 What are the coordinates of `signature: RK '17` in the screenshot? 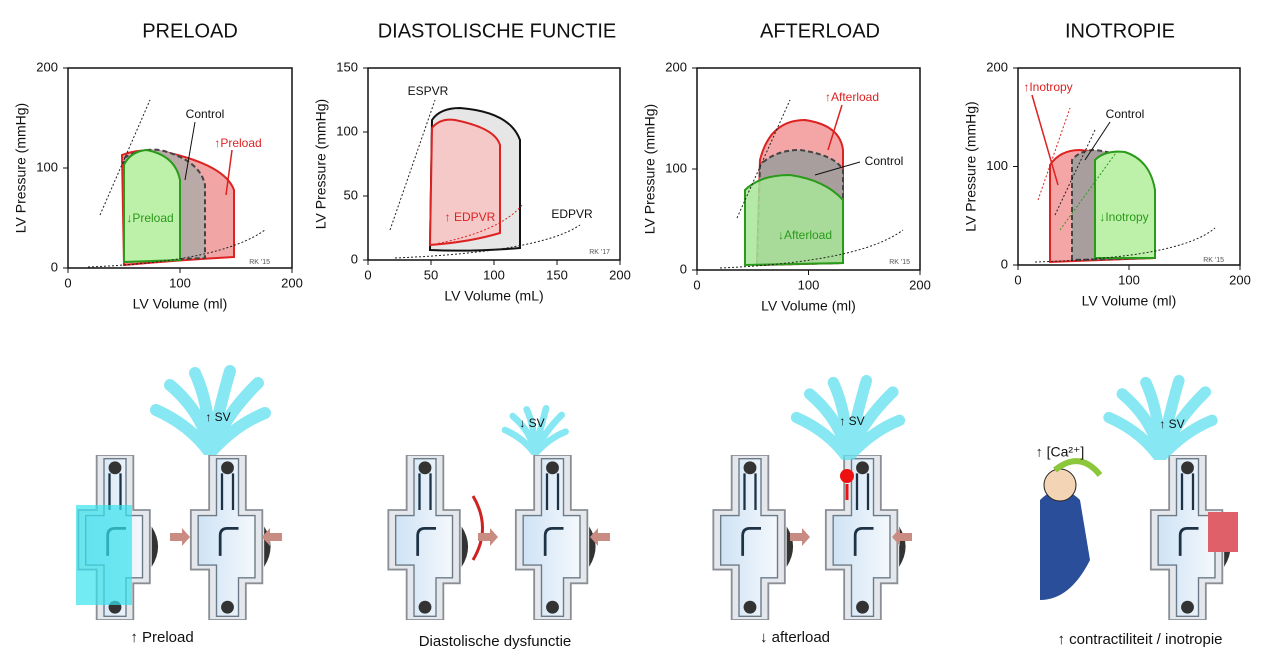 It's located at (599, 252).